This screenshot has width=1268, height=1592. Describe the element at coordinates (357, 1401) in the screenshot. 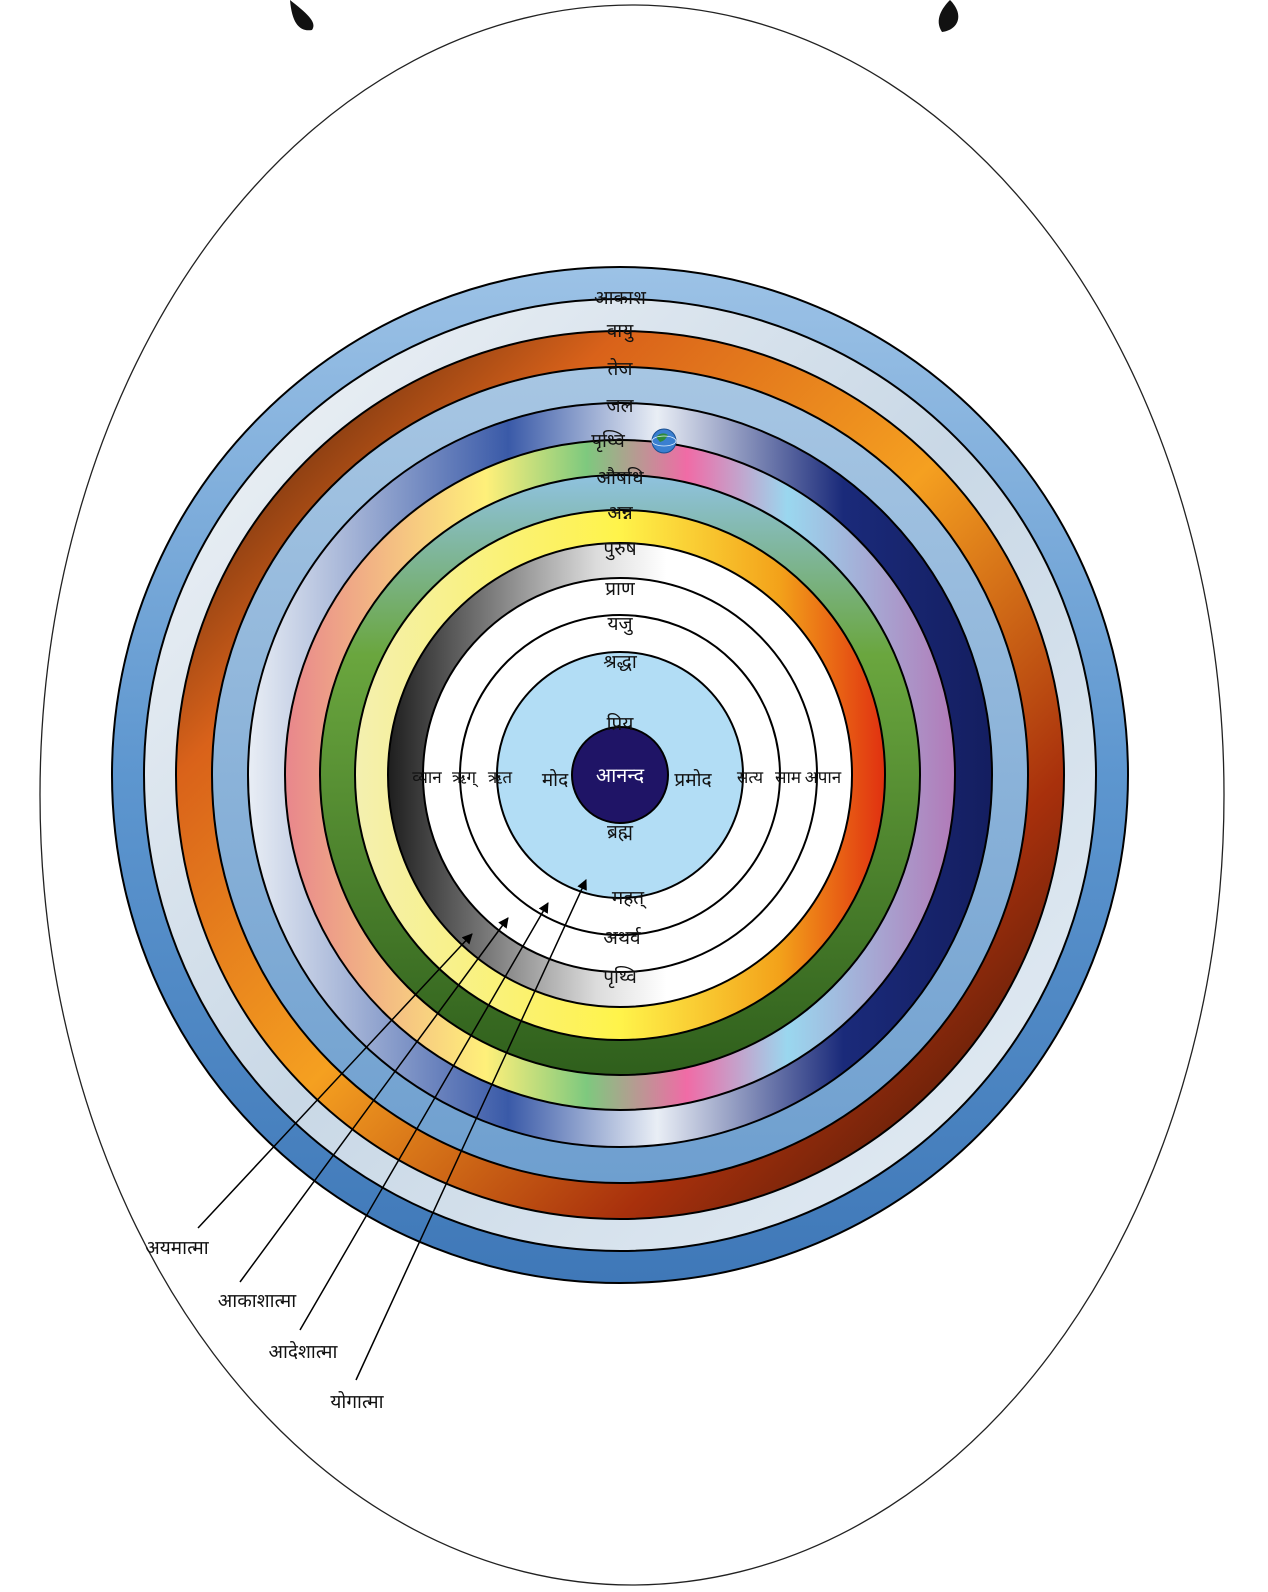

I see `callout-yogatma: योगात्मा` at that location.